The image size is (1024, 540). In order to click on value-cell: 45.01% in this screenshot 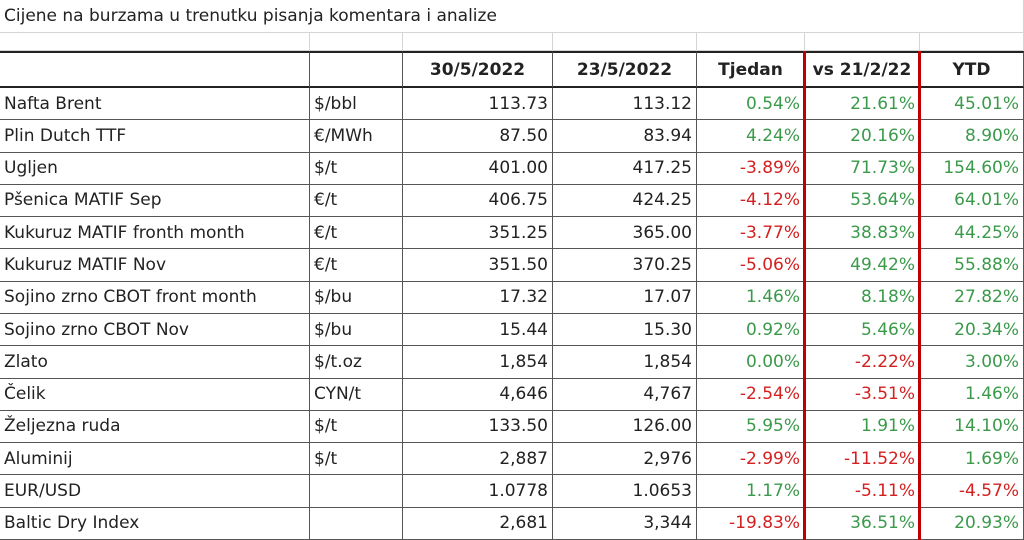, I will do `click(972, 104)`.